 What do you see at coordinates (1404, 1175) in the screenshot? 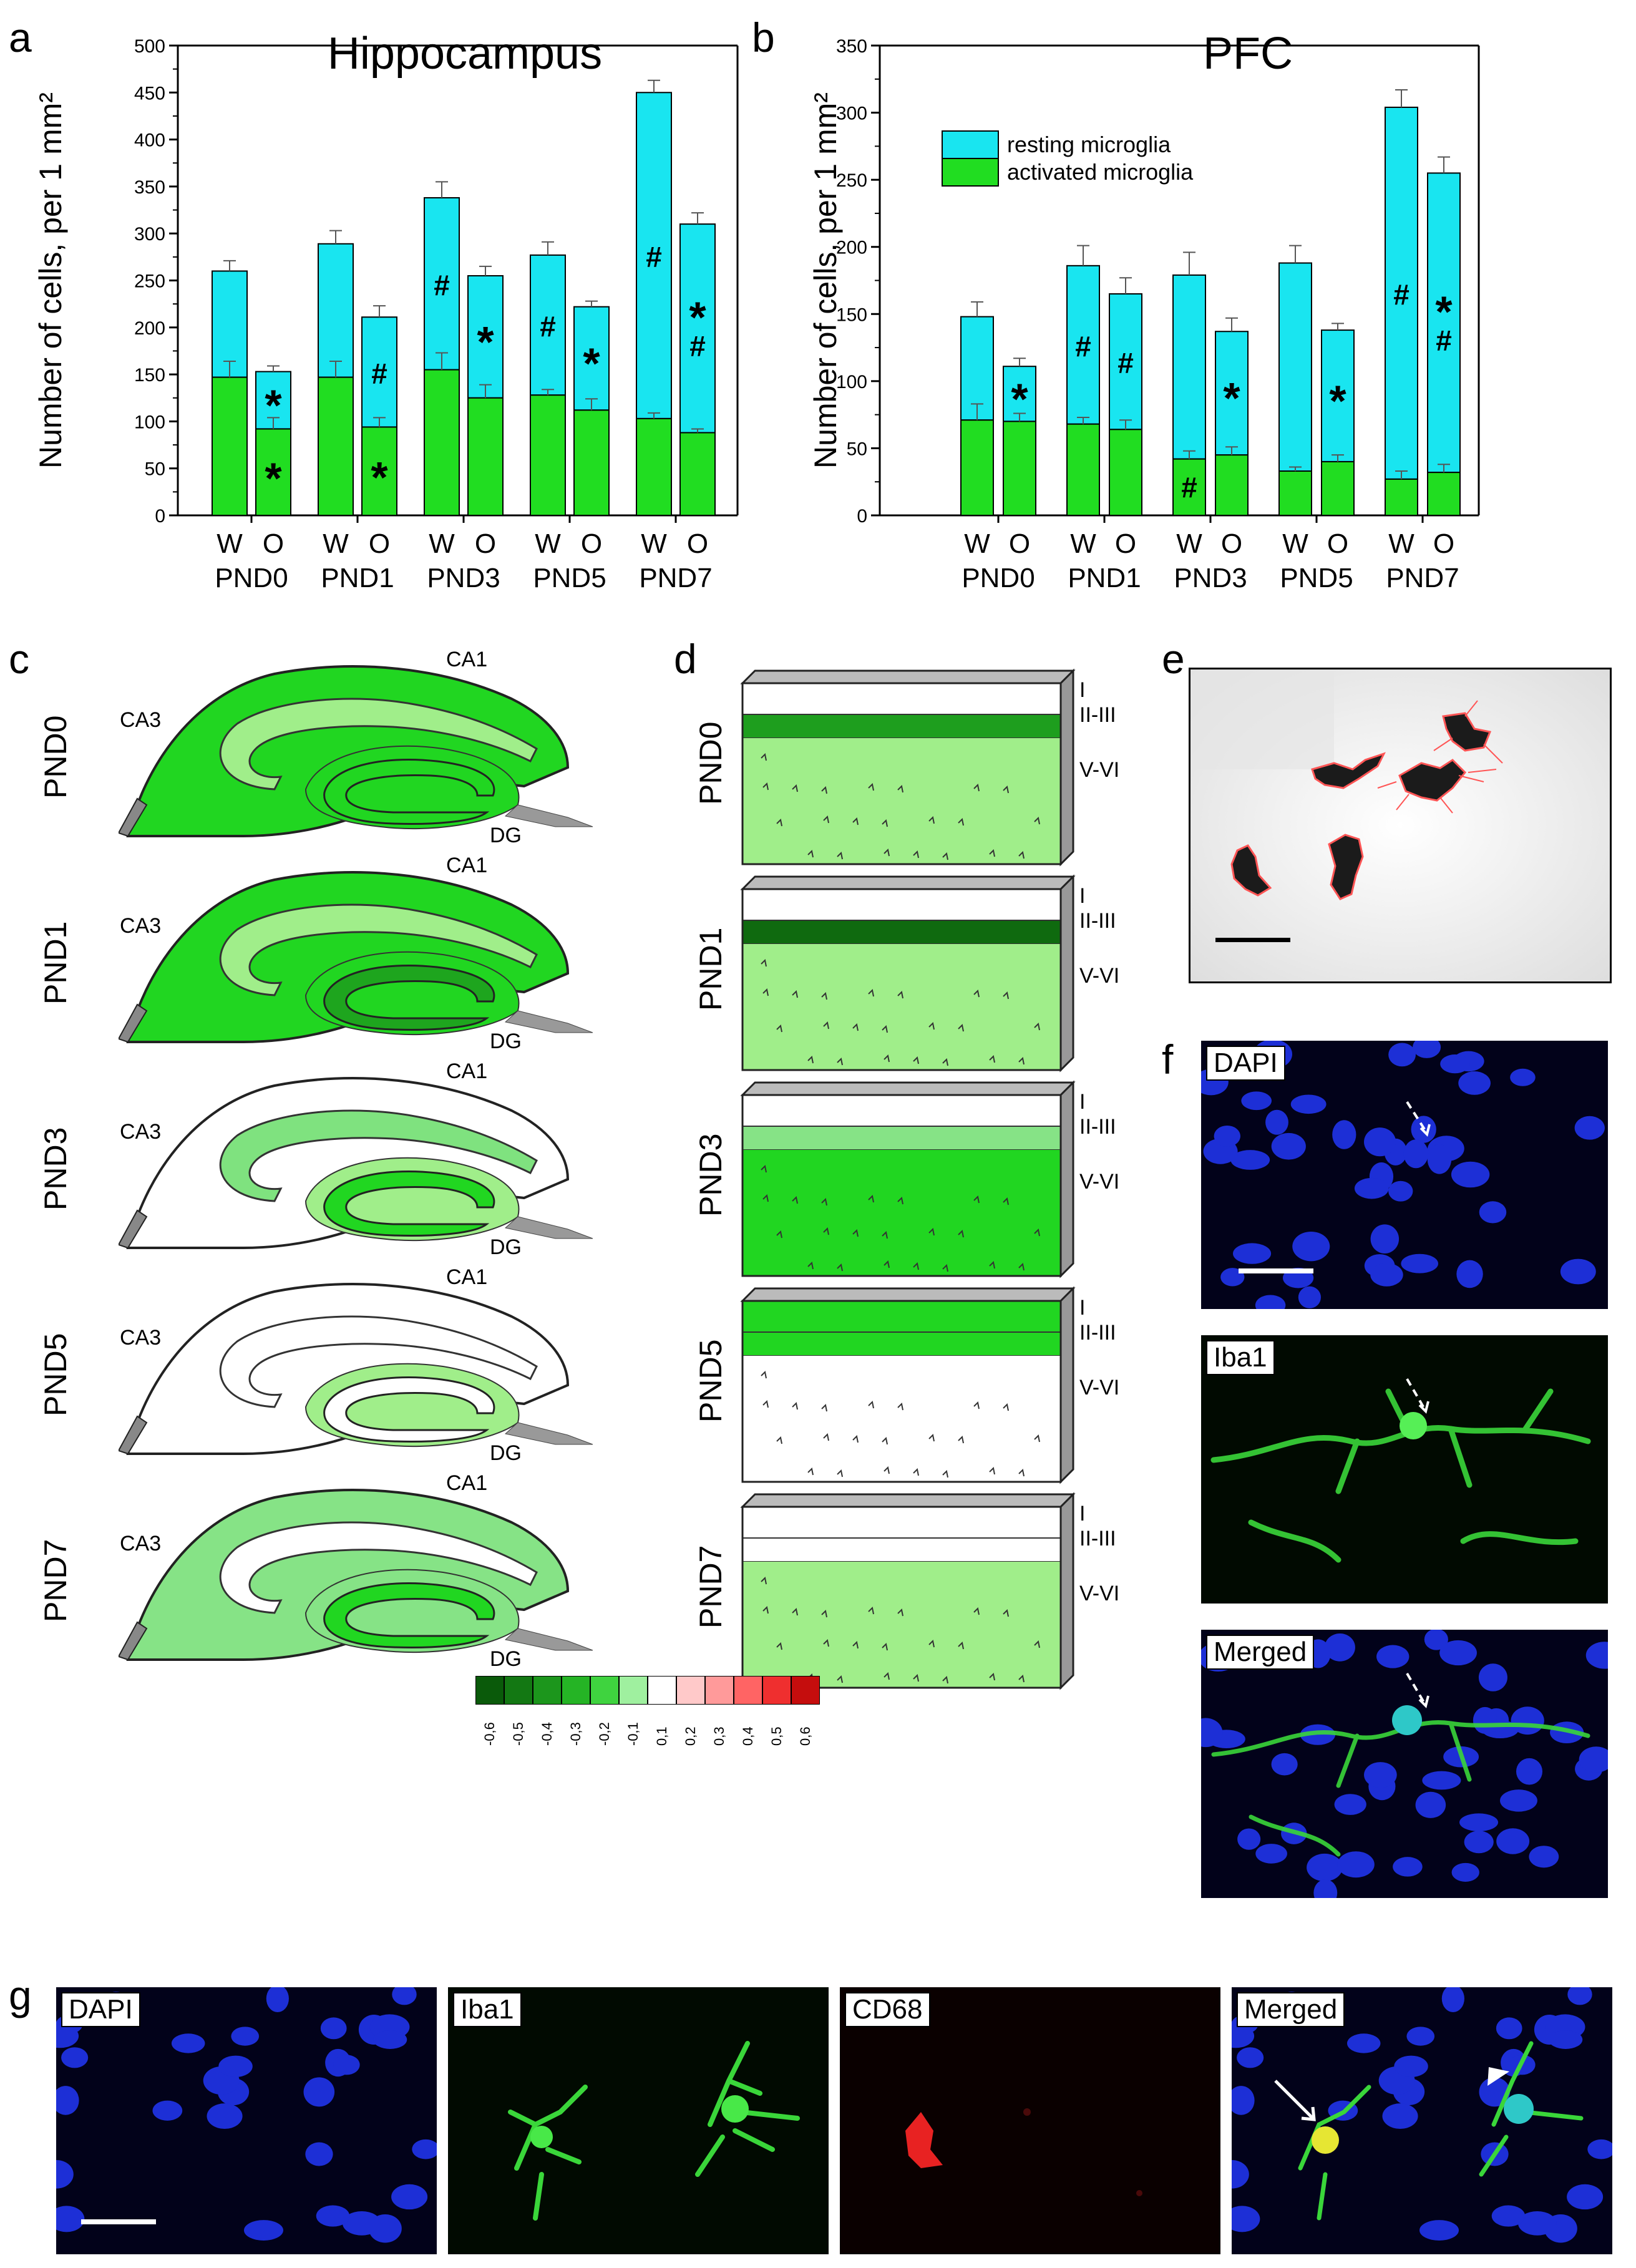
I see `panel-f-dapi-image: DAPI` at bounding box center [1404, 1175].